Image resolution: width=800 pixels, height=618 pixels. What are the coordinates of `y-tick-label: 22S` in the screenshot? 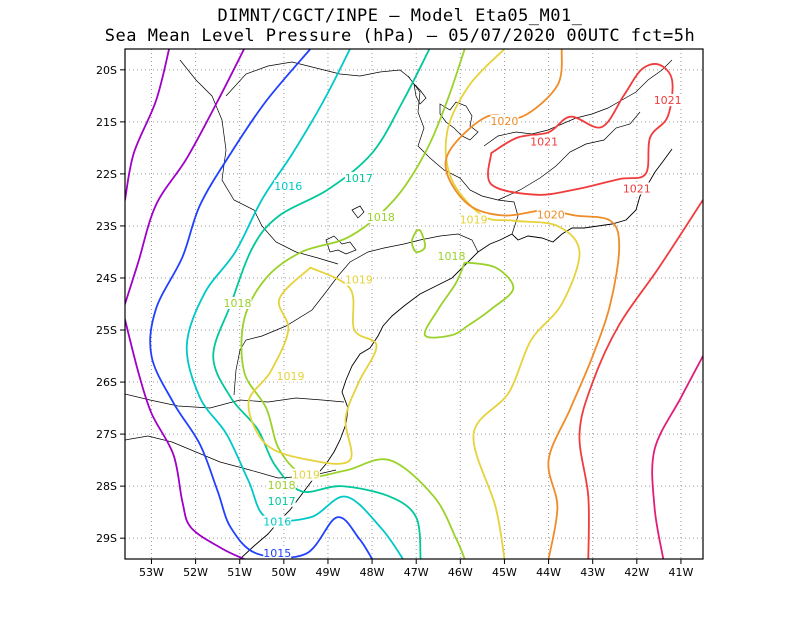 It's located at (106, 174).